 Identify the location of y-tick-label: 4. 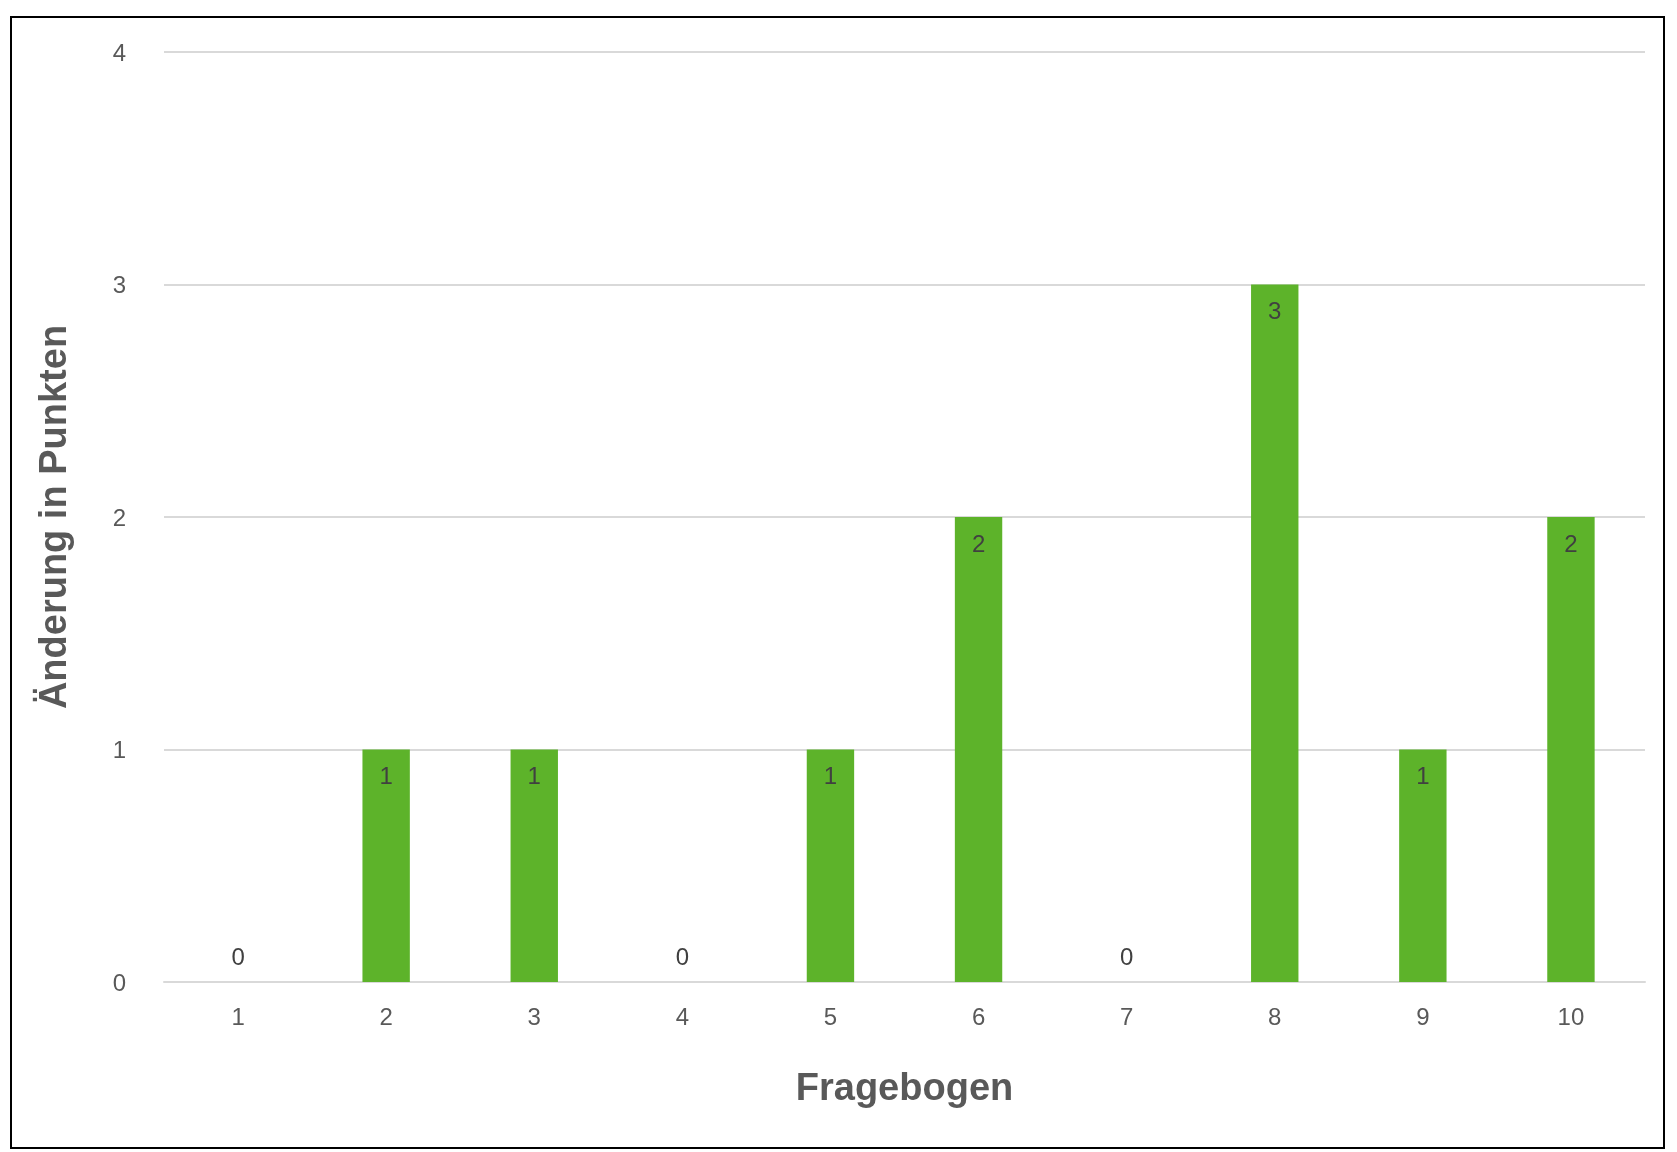
(119, 52).